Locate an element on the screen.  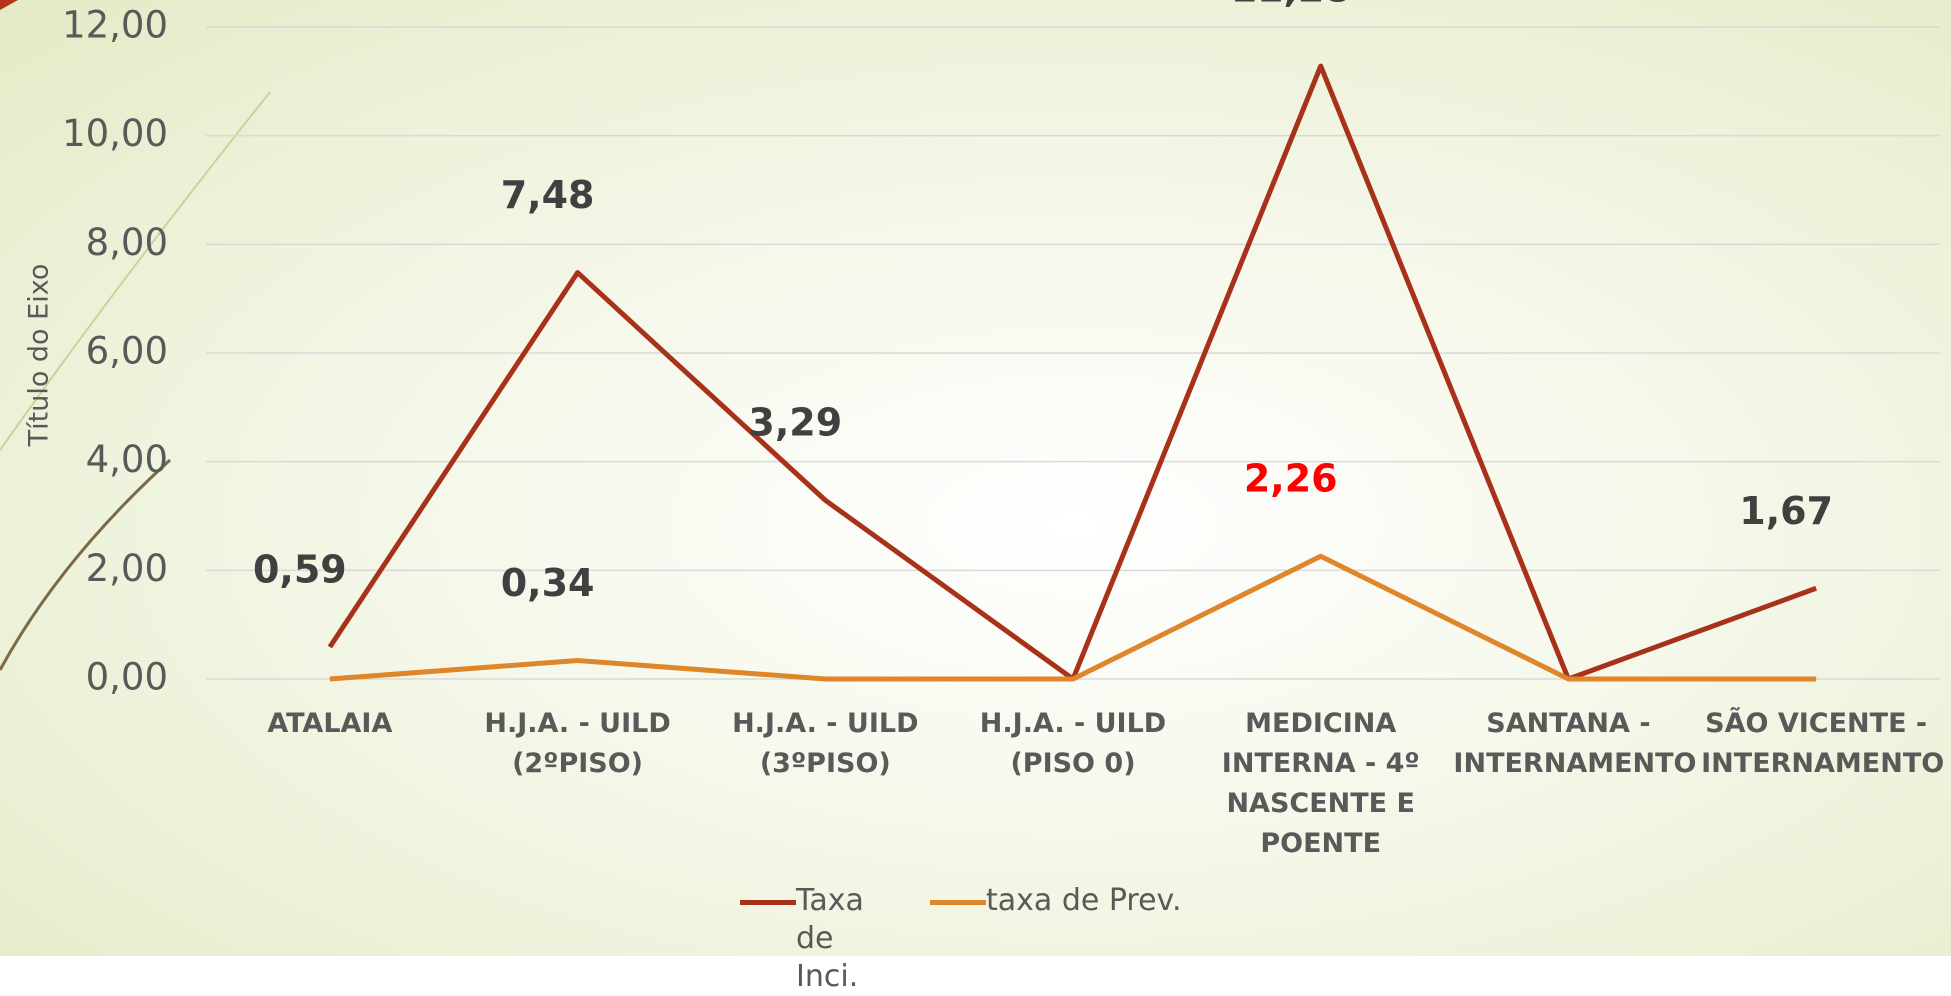
y-tick-label: 0,00 is located at coordinates (127, 677).